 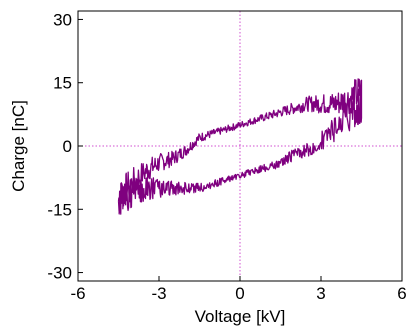 What do you see at coordinates (62, 83) in the screenshot?
I see `y-tick-label: 15` at bounding box center [62, 83].